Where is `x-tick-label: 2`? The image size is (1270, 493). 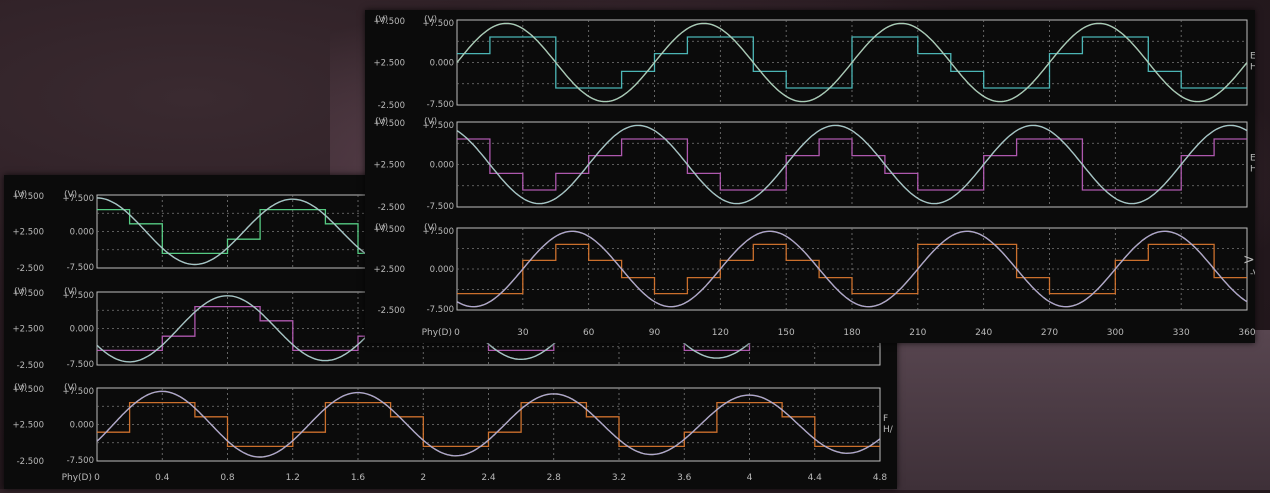 x-tick-label: 2 is located at coordinates (423, 478).